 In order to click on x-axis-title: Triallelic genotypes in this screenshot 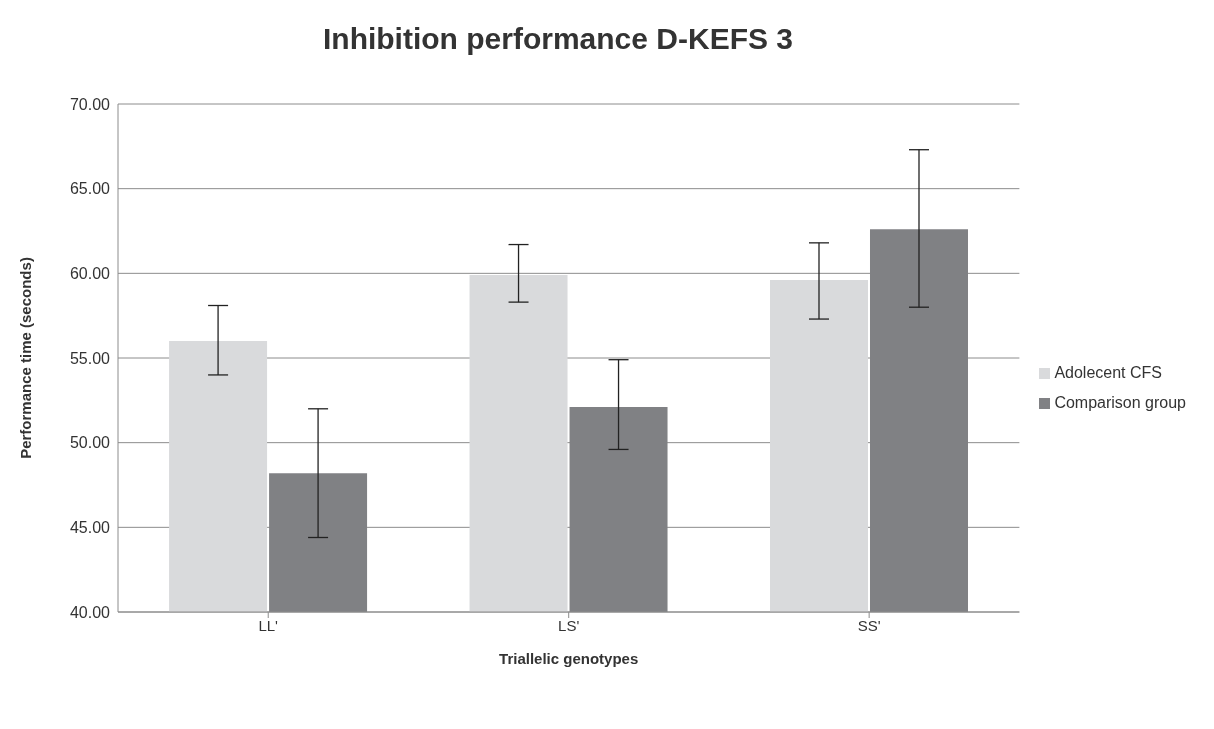, I will do `click(569, 658)`.